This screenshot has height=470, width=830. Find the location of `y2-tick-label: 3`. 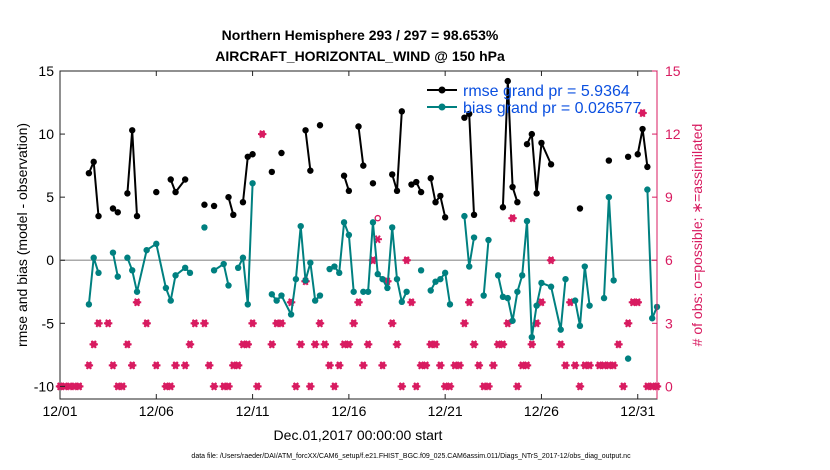

y2-tick-label: 3 is located at coordinates (669, 323).